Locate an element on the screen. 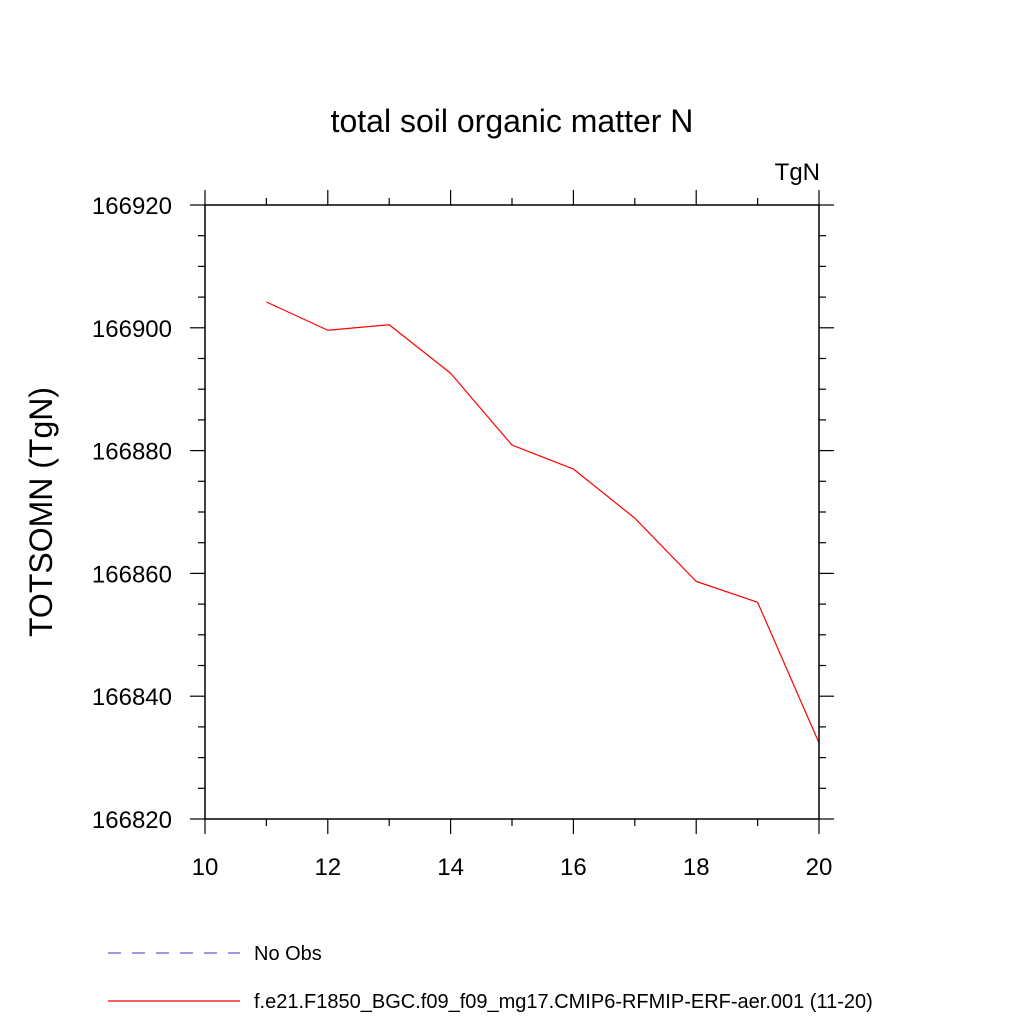  x-tick-label: 18 is located at coordinates (696, 867).